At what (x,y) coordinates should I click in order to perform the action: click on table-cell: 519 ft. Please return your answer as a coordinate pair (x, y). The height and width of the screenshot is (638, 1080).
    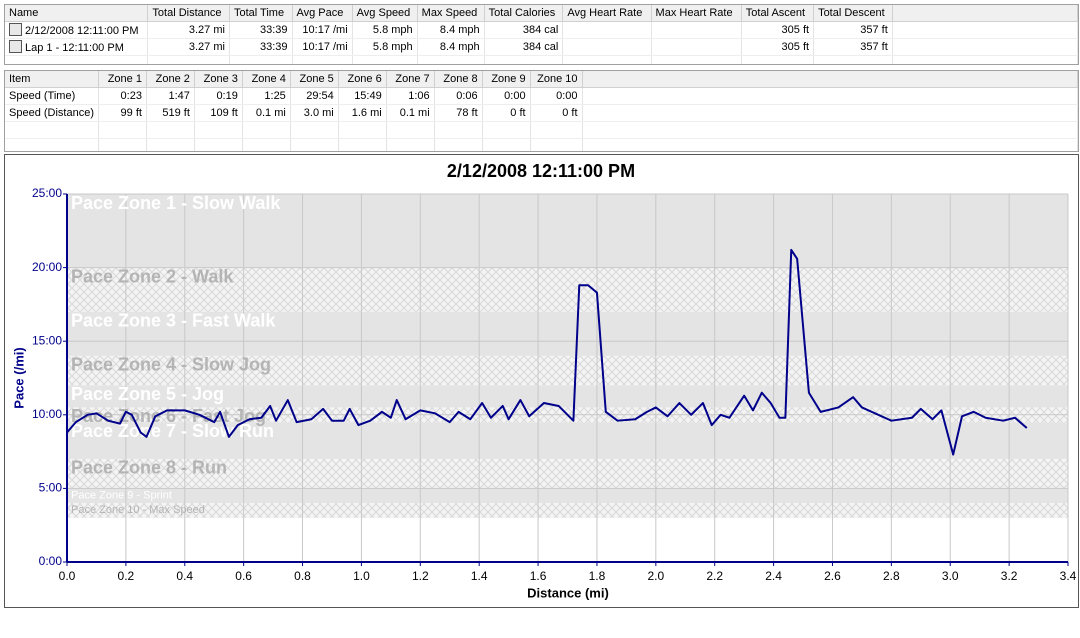
    Looking at the image, I should click on (170, 113).